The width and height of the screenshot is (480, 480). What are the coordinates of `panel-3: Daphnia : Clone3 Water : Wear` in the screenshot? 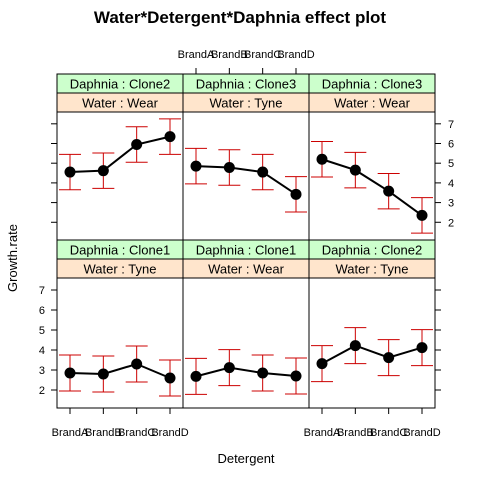 It's located at (372, 157).